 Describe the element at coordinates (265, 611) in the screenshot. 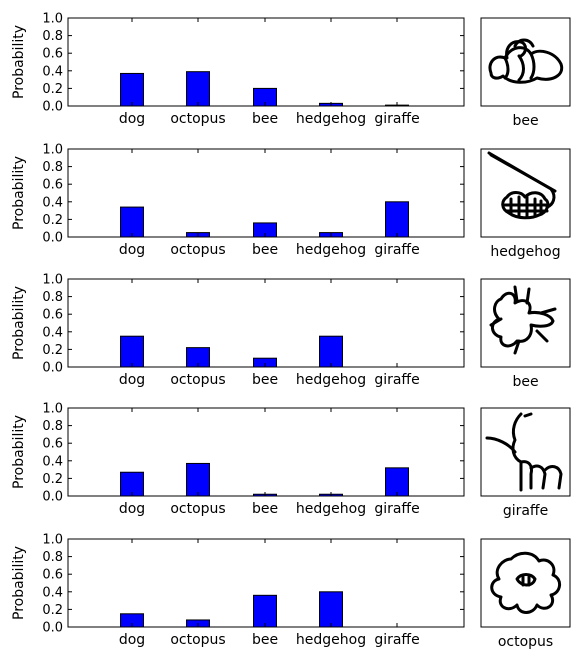

I see `bar-bee` at that location.